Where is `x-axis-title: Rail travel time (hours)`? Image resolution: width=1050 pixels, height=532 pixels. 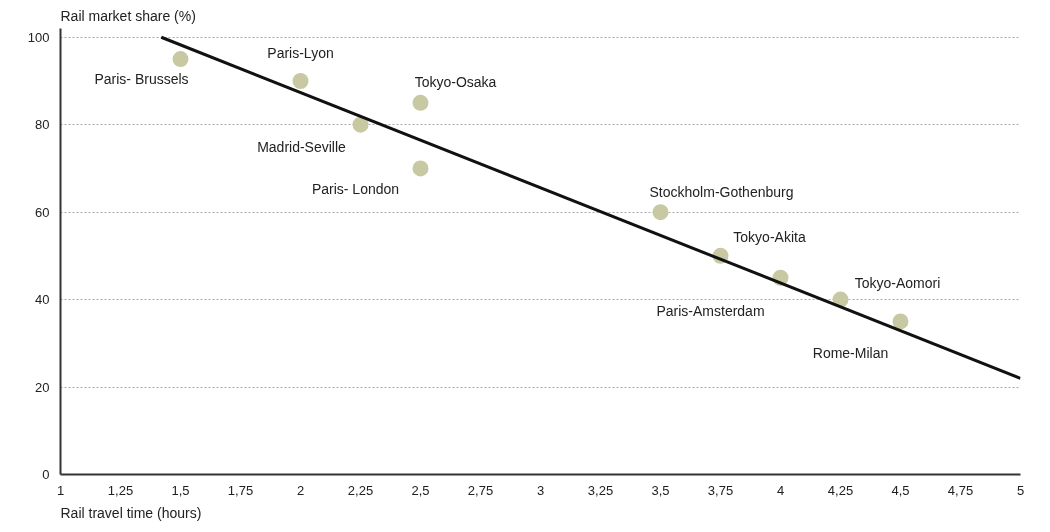 x-axis-title: Rail travel time (hours) is located at coordinates (131, 512).